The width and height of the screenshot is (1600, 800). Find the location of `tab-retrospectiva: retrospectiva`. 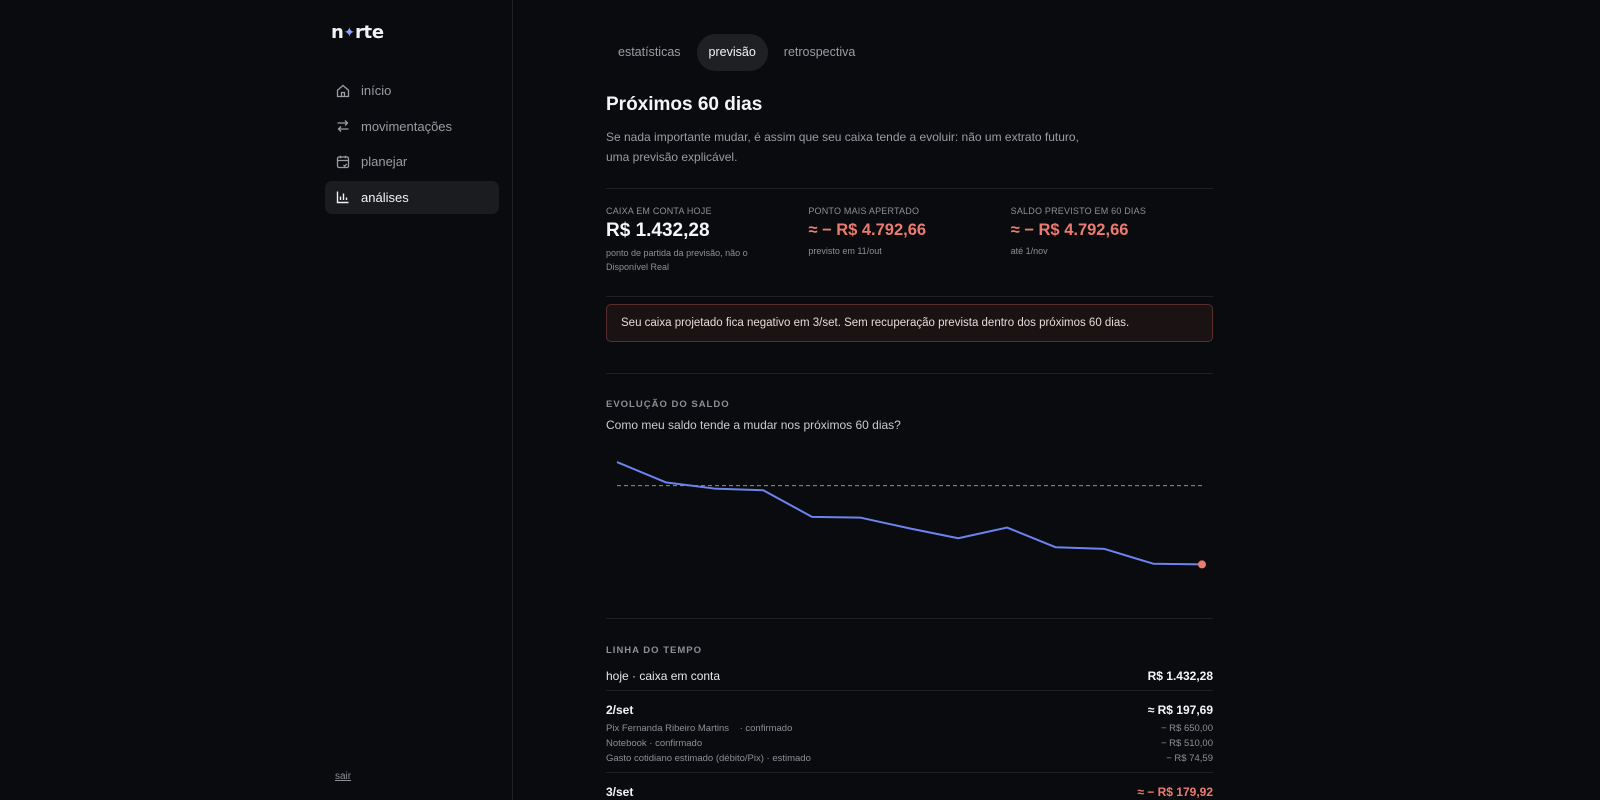

tab-retrospectiva: retrospectiva is located at coordinates (819, 52).